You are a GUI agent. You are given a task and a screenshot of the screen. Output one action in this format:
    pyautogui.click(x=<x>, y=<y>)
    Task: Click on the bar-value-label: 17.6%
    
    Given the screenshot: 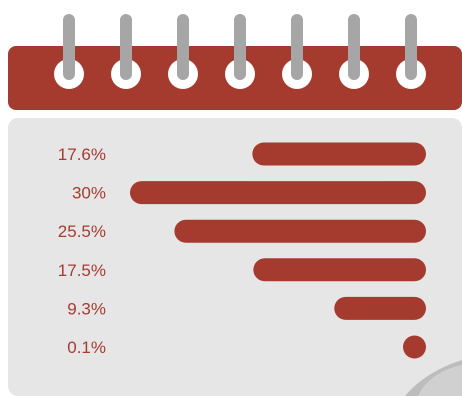 What is the action you would take?
    pyautogui.click(x=82, y=154)
    